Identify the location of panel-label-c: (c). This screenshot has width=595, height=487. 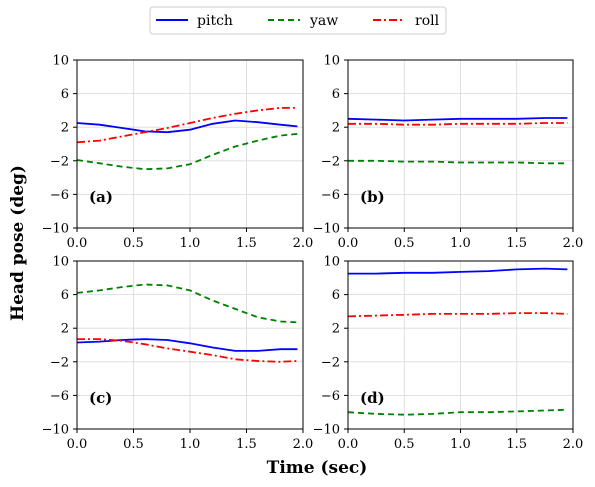
(100, 398).